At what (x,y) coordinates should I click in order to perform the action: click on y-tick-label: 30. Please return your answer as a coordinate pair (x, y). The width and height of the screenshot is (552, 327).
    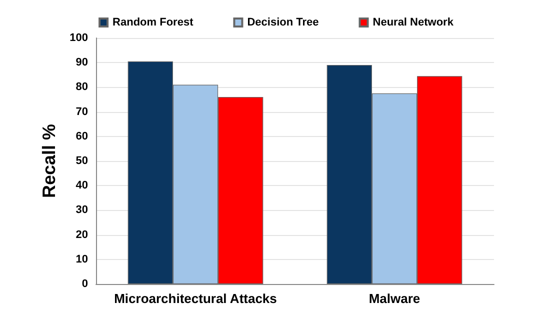
    Looking at the image, I should click on (82, 210).